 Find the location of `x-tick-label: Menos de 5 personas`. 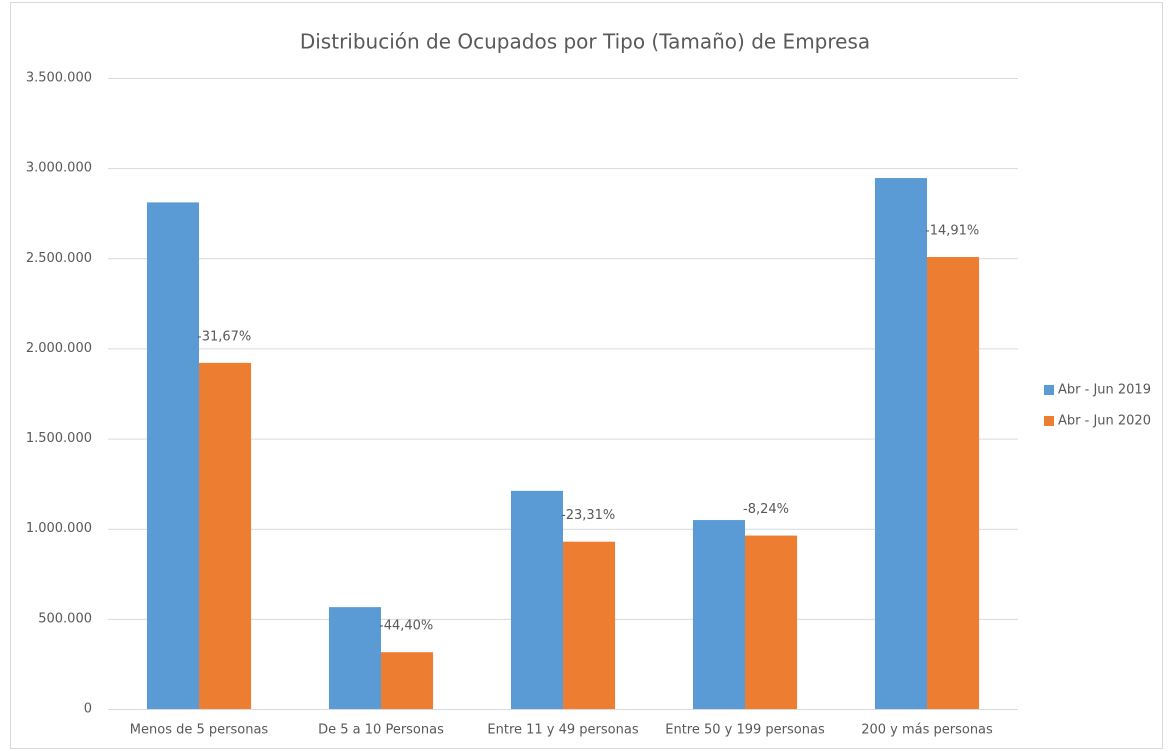

x-tick-label: Menos de 5 personas is located at coordinates (199, 730).